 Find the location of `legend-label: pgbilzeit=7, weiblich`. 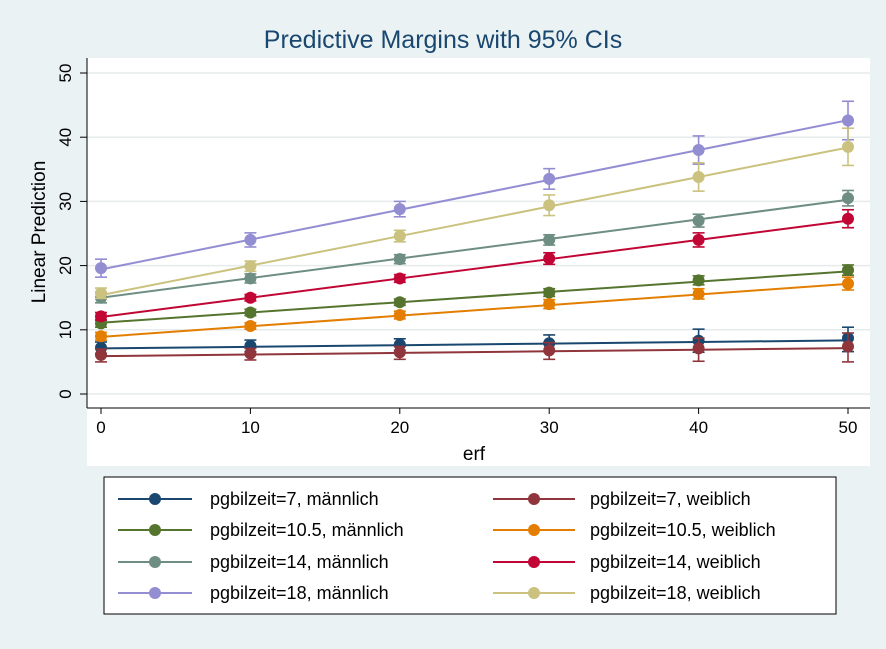

legend-label: pgbilzeit=7, weiblich is located at coordinates (670, 499).